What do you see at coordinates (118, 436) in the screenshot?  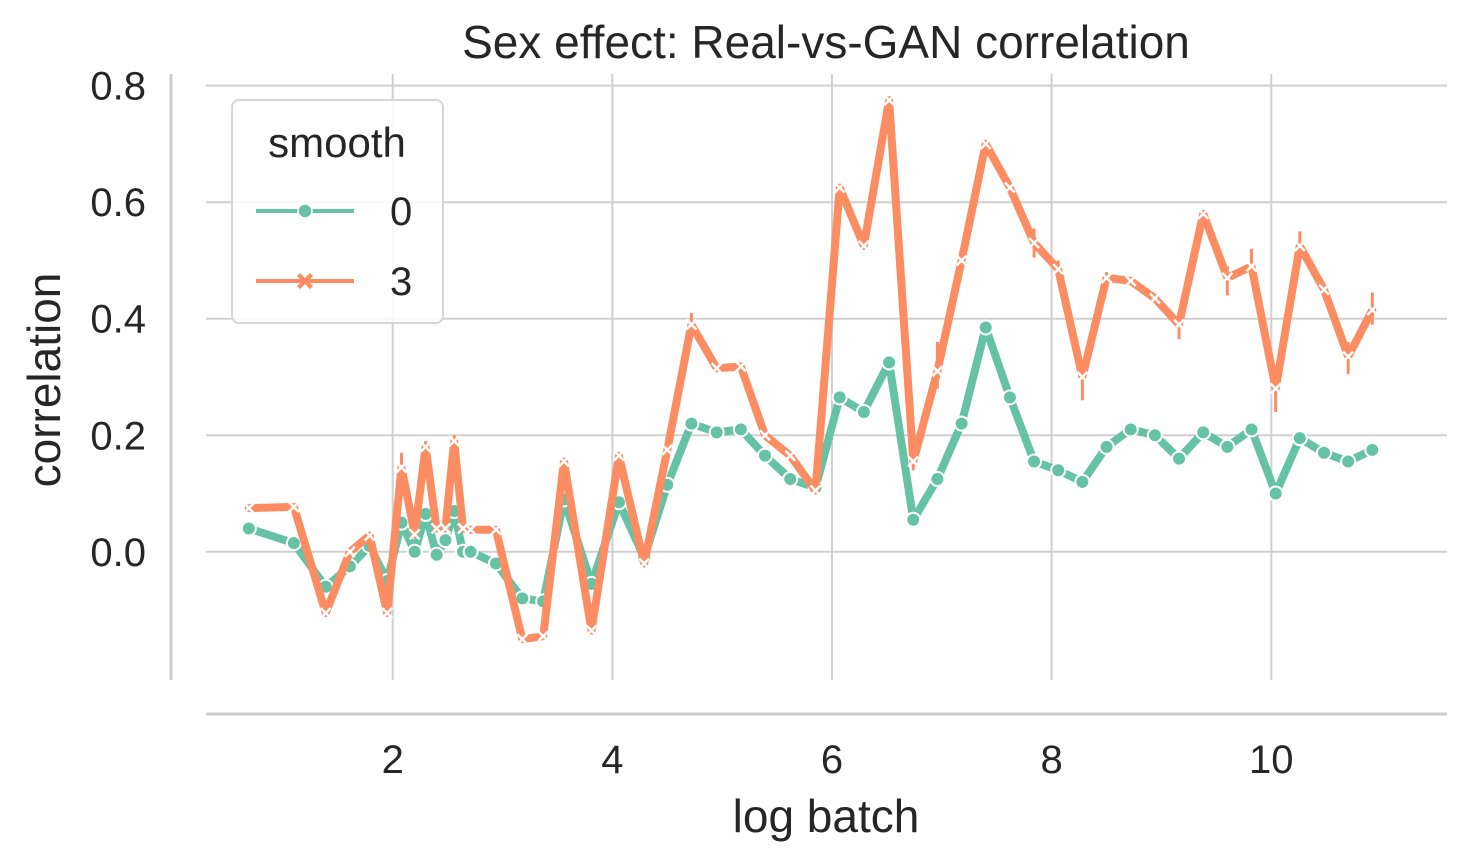 I see `y-tick-label: 0.2` at bounding box center [118, 436].